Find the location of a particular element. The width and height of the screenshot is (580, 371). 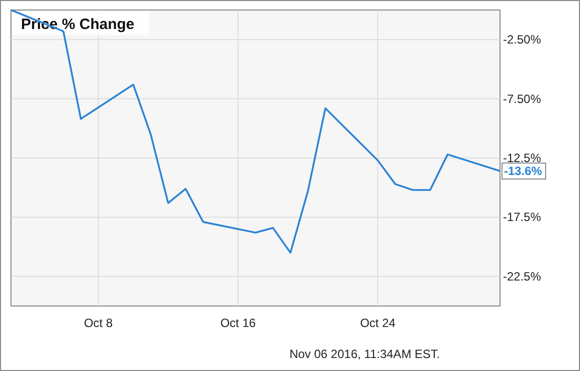

x-tick-label: Oct 16 is located at coordinates (238, 323).